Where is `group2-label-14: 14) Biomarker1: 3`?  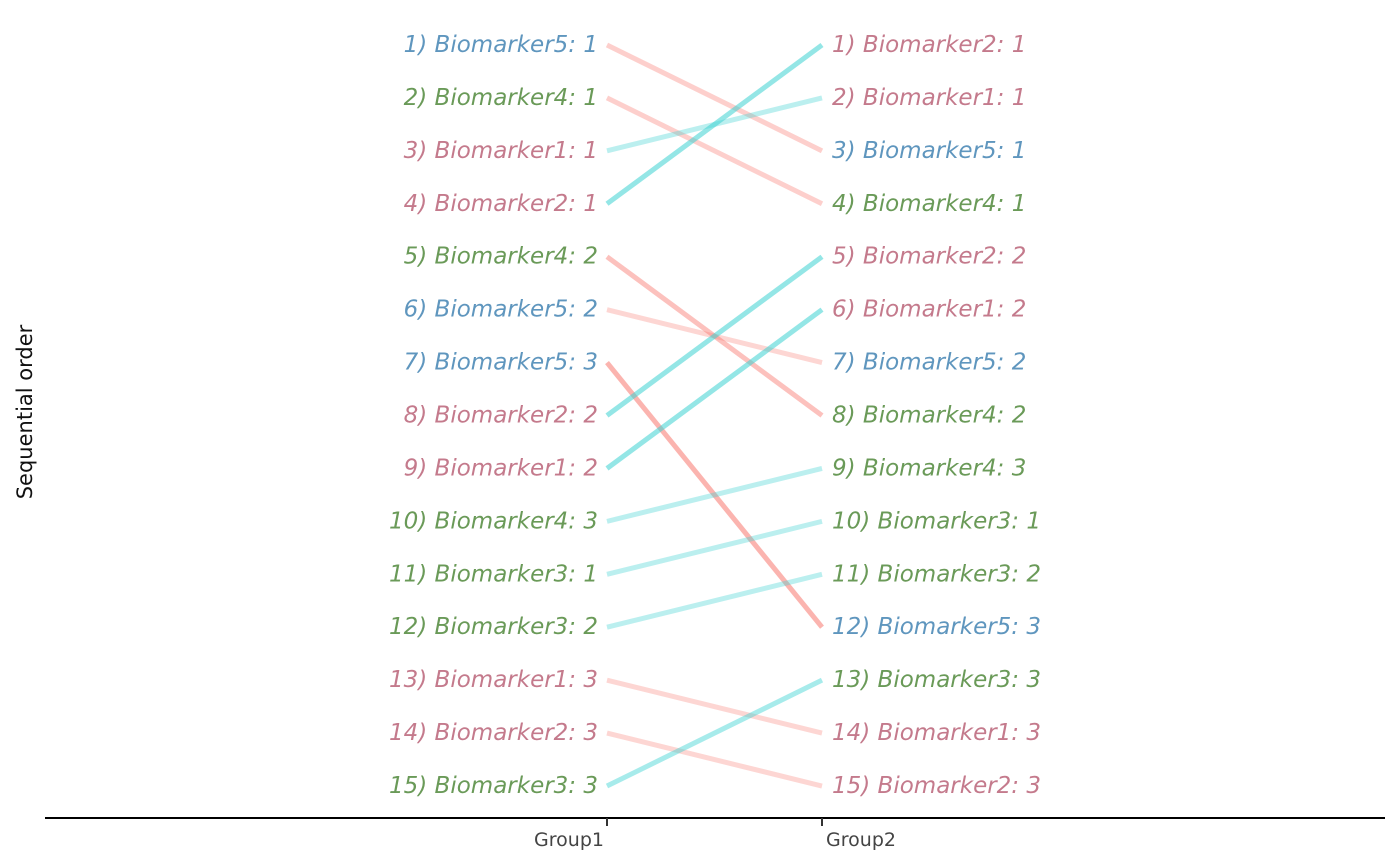
group2-label-14: 14) Biomarker1: 3 is located at coordinates (936, 733).